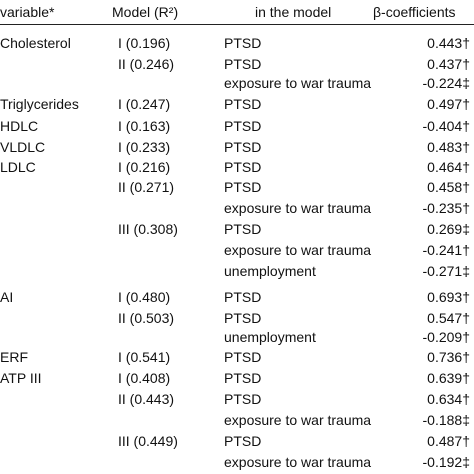 This screenshot has width=474, height=474. What do you see at coordinates (448, 167) in the screenshot?
I see `beta-cell: 0.464†` at bounding box center [448, 167].